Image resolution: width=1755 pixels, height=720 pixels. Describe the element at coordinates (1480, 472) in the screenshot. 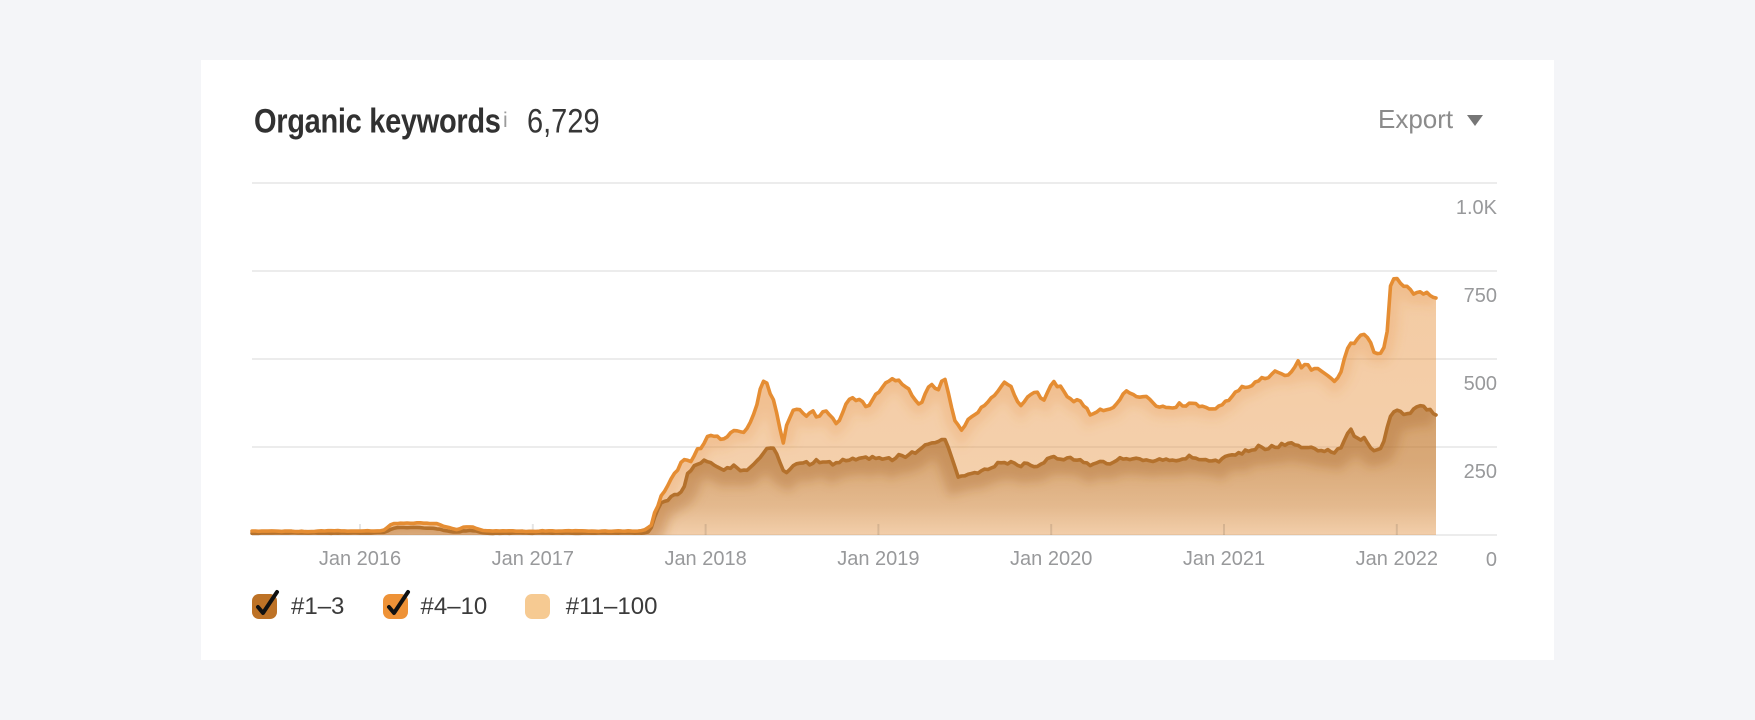

I see `svg-text: 250` at that location.